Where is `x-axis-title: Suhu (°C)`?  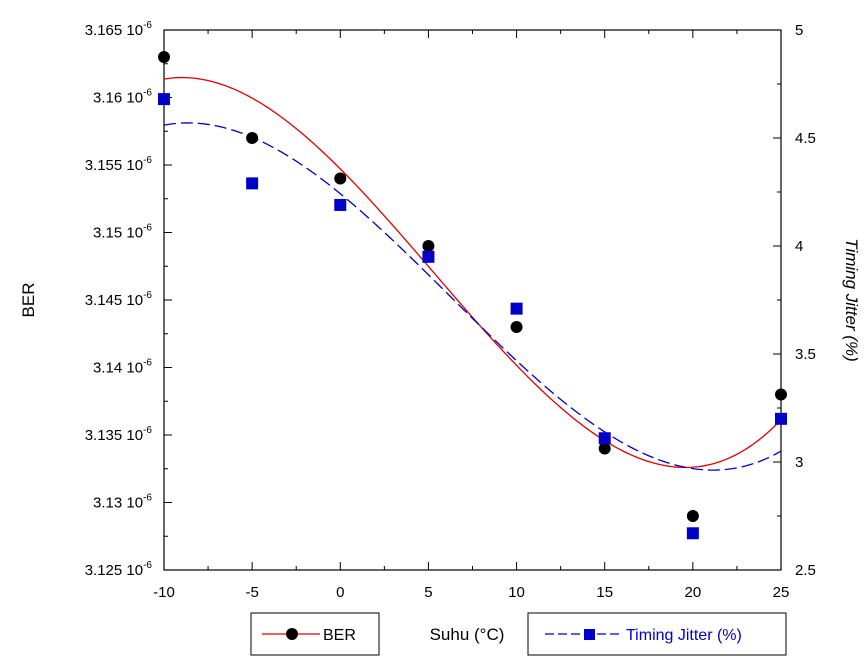 x-axis-title: Suhu (°C) is located at coordinates (467, 634).